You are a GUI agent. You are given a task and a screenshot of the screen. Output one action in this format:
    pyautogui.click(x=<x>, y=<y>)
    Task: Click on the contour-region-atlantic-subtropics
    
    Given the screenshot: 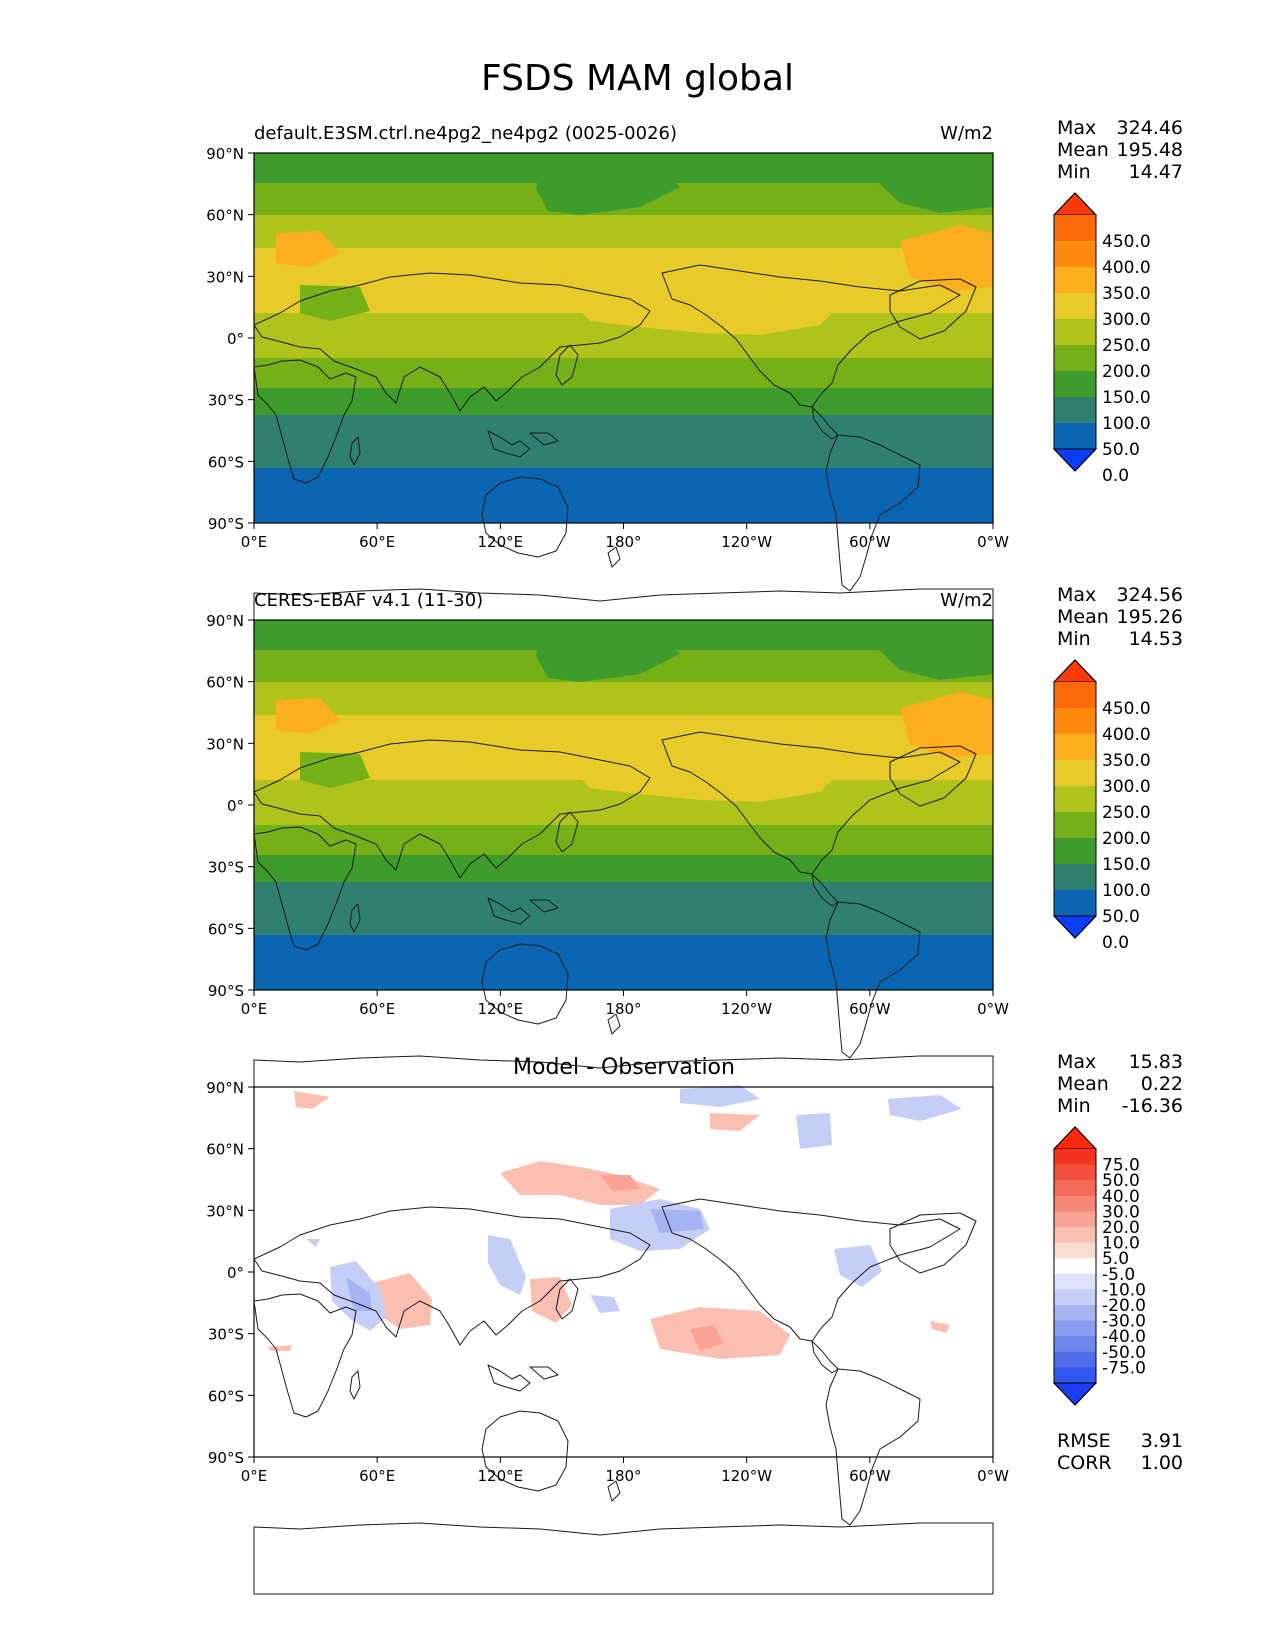 What is the action you would take?
    pyautogui.click(x=946, y=725)
    